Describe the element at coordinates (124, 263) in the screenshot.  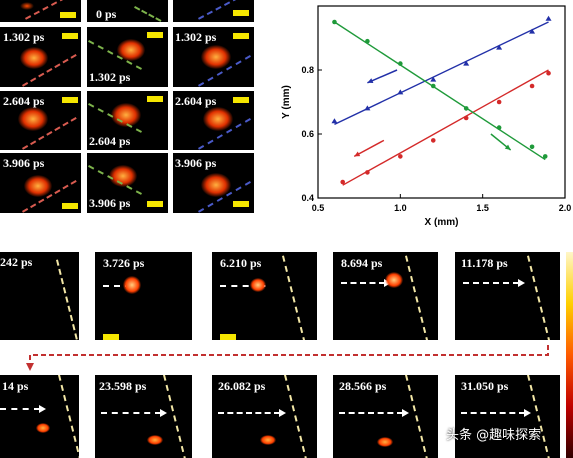
I see `time-label: 3.726 ps` at that location.